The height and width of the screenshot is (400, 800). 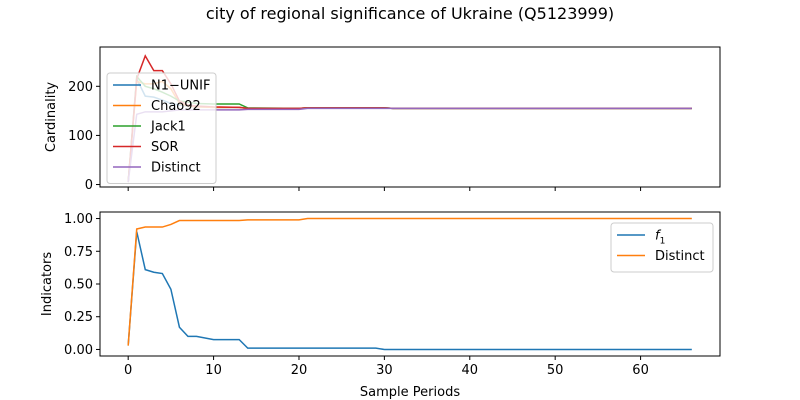 What do you see at coordinates (165, 147) in the screenshot?
I see `legend-label: SOR` at bounding box center [165, 147].